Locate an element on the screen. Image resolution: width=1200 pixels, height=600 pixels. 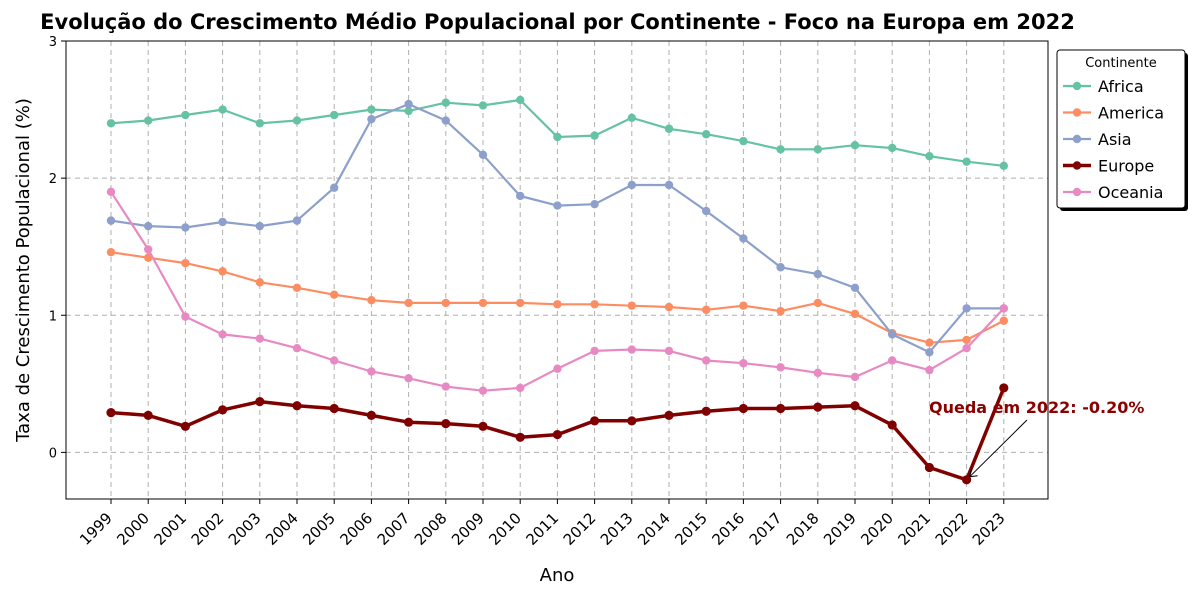
annotation-text: Queda em 2022: -0.20% is located at coordinates (1036, 407).